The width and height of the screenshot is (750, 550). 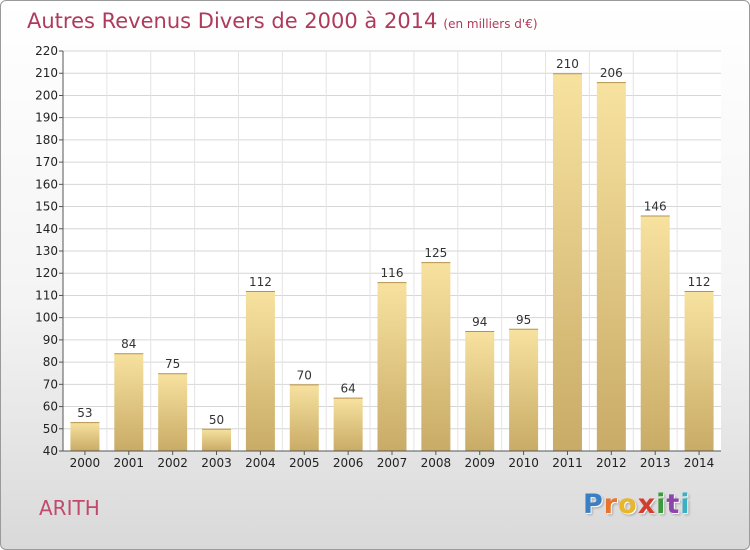 I want to click on value-label: 210, so click(x=567, y=64).